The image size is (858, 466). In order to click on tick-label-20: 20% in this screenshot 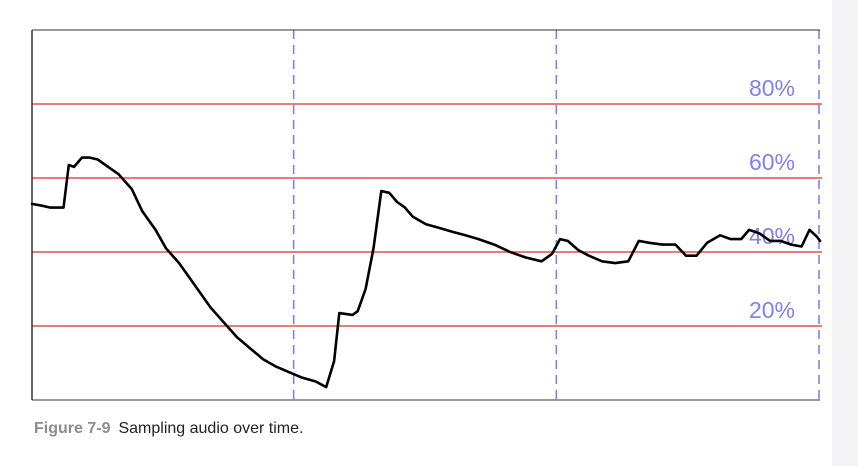, I will do `click(772, 310)`.